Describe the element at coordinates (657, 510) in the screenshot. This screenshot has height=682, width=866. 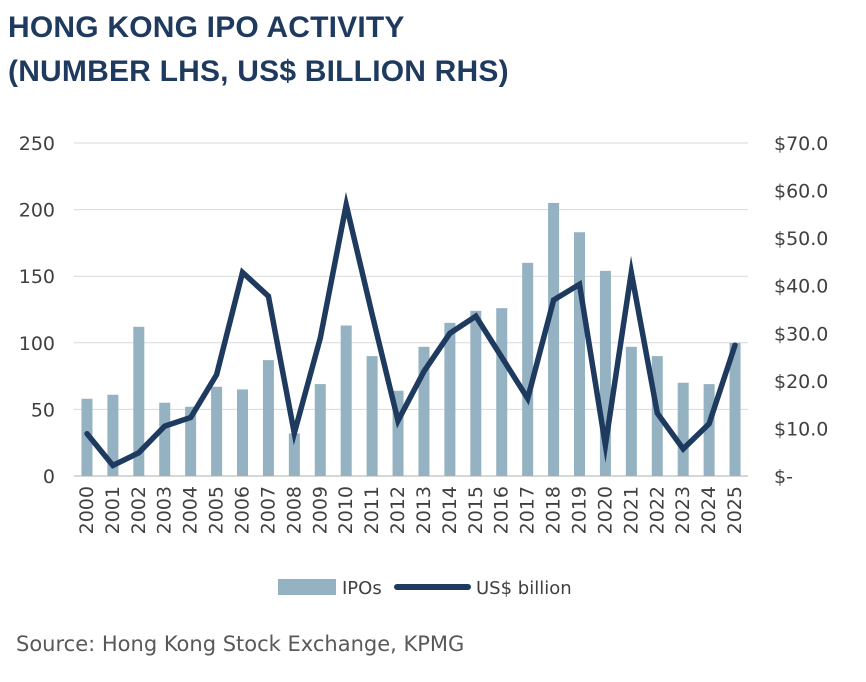
I see `x-tick-label: 2022` at that location.